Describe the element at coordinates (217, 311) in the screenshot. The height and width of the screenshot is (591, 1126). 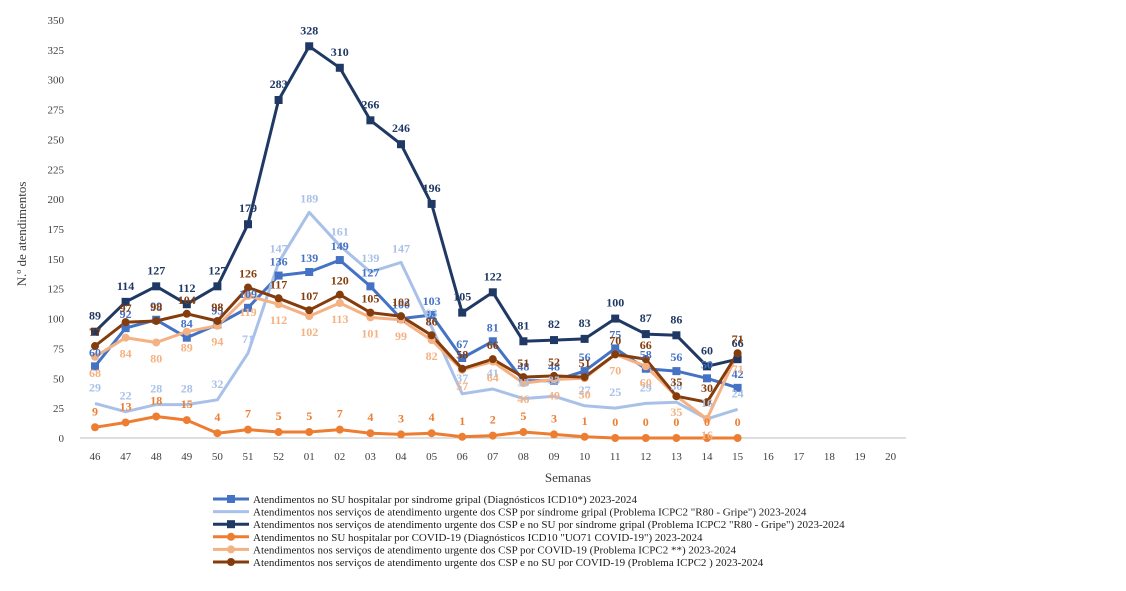
I see `data-label: 95` at that location.